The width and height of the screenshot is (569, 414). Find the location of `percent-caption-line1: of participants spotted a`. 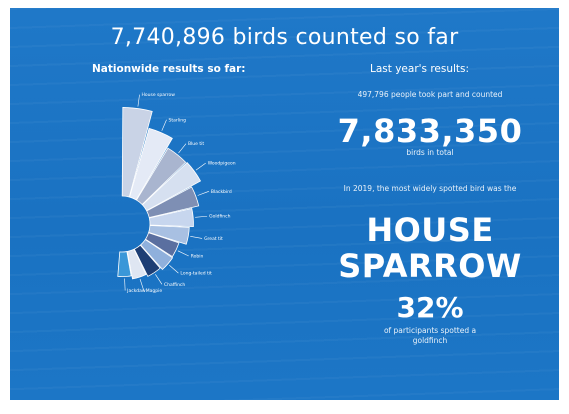

percent-caption-line1: of participants spotted a is located at coordinates (430, 330).